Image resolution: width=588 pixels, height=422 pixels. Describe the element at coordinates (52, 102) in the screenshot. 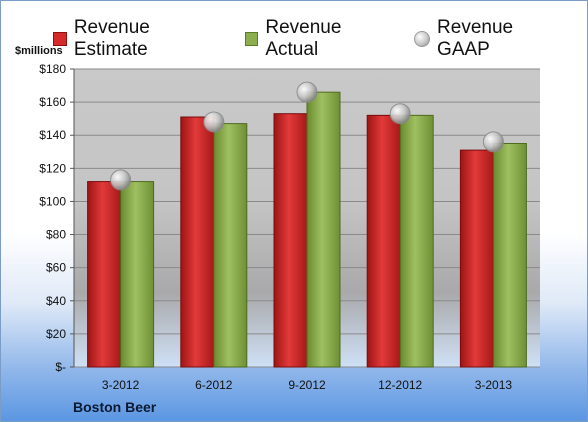

I see `y-tick-label: $160` at that location.